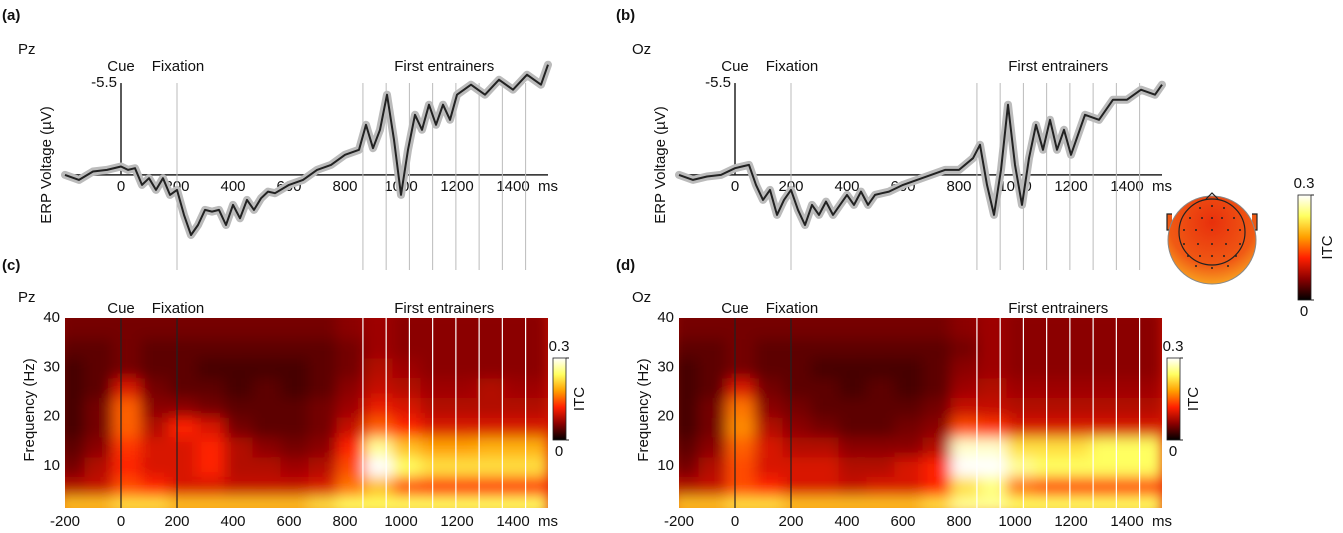  What do you see at coordinates (11, 15) in the screenshot?
I see `panel-label: (a)` at bounding box center [11, 15].